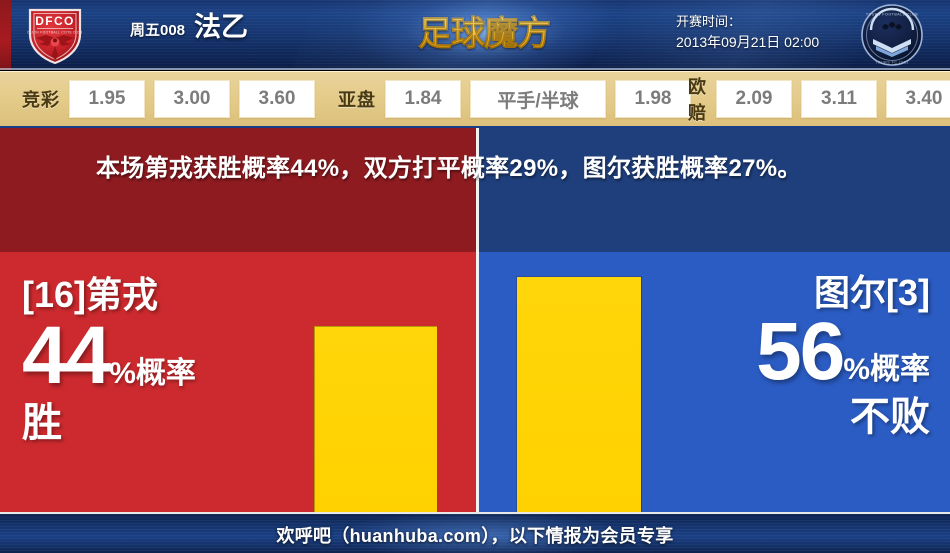 The height and width of the screenshot is (553, 950). Describe the element at coordinates (477, 190) in the screenshot. I see `summary-band-divider` at that location.